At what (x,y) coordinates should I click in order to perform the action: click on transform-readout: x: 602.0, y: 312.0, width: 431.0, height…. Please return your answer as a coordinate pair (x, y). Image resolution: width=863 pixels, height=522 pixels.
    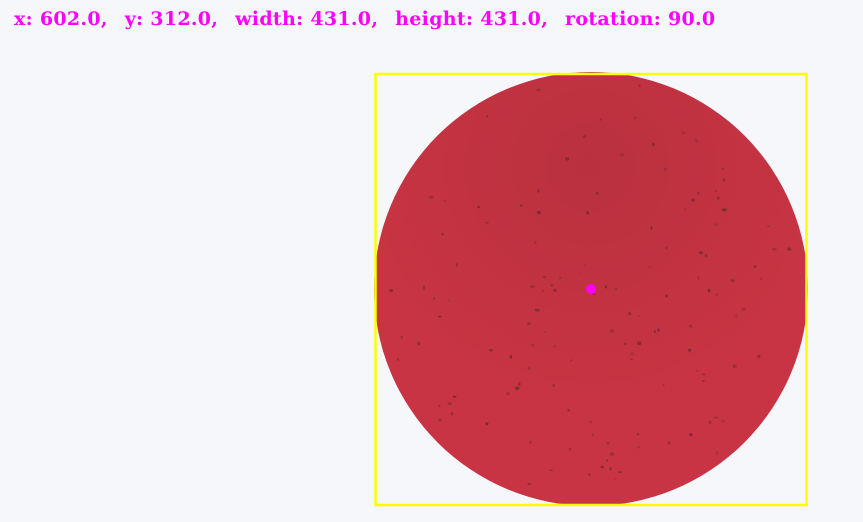
    Looking at the image, I should click on (364, 19).